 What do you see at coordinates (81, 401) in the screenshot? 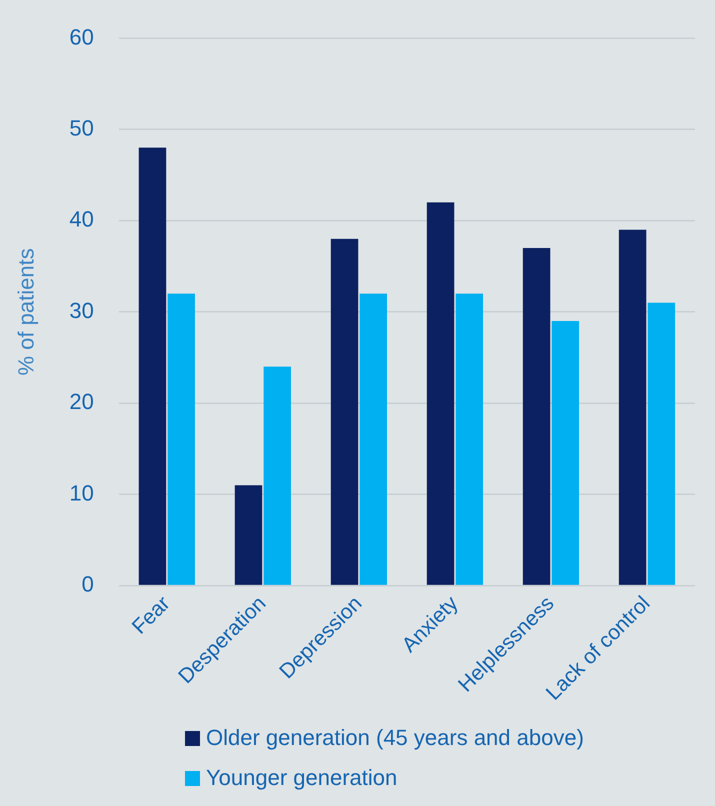
I see `y-tick-label: 20` at bounding box center [81, 401].